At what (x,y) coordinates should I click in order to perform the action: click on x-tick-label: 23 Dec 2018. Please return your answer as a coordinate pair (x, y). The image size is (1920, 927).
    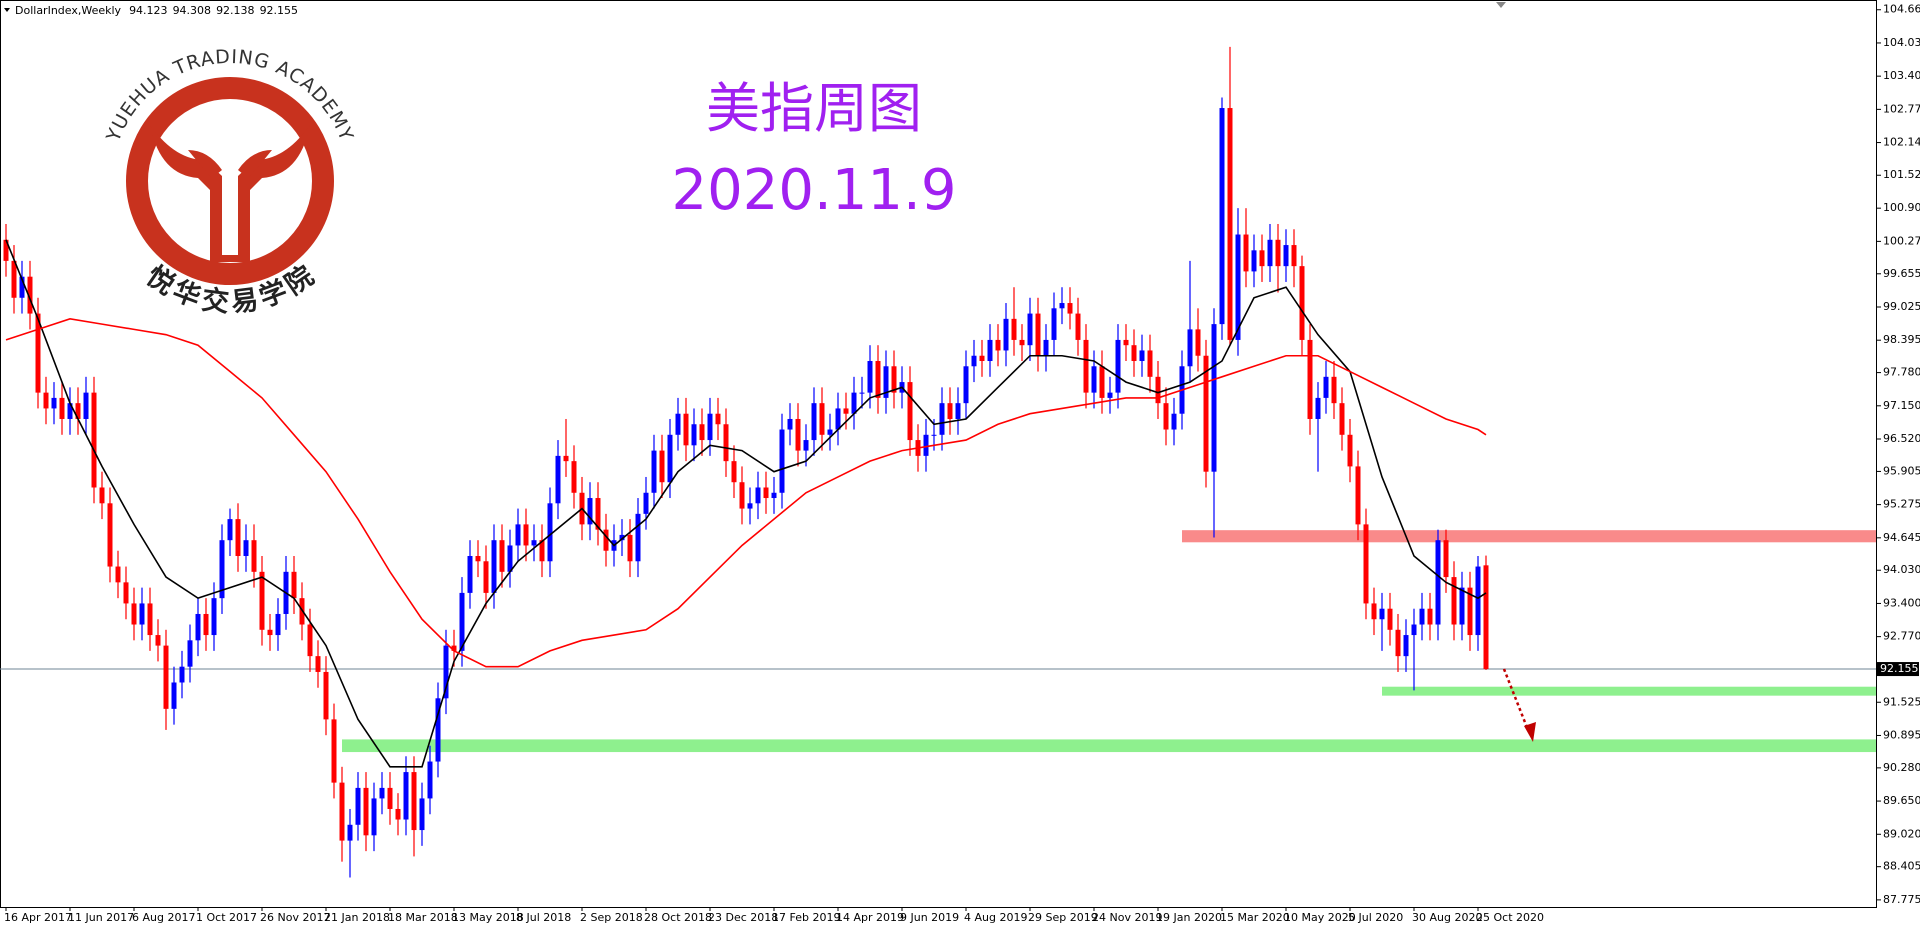
    Looking at the image, I should click on (743, 917).